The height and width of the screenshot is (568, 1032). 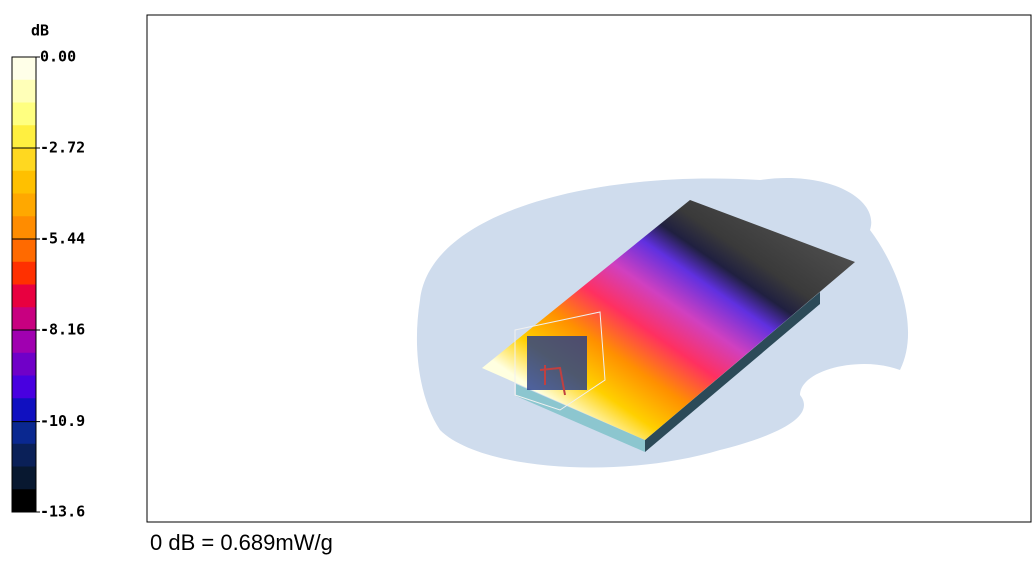 I want to click on colorbar-tick-label: 0.00, so click(x=58, y=57).